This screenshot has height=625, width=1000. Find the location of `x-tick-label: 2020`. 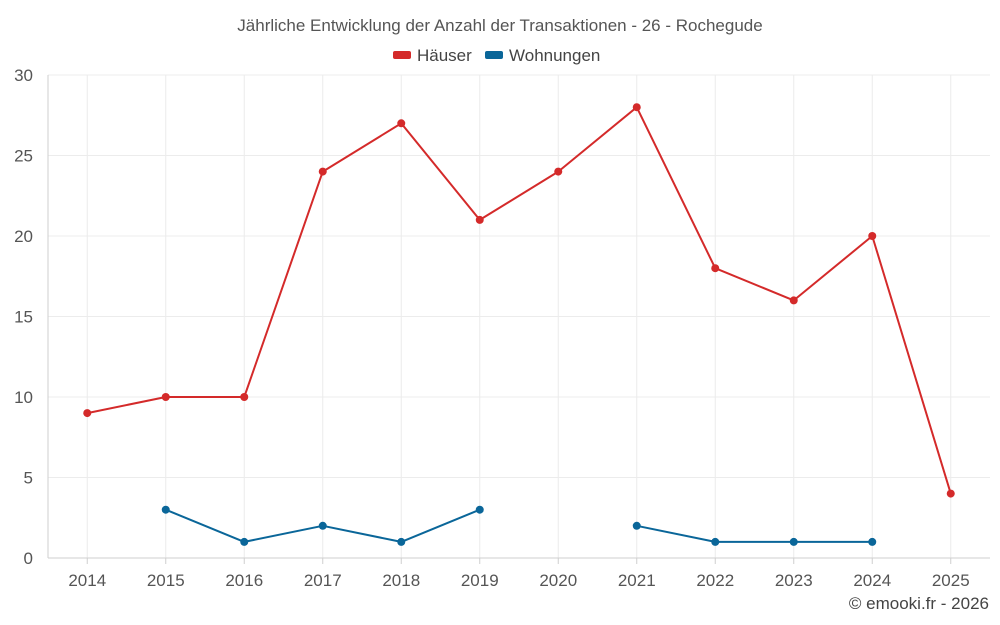

x-tick-label: 2020 is located at coordinates (558, 580).